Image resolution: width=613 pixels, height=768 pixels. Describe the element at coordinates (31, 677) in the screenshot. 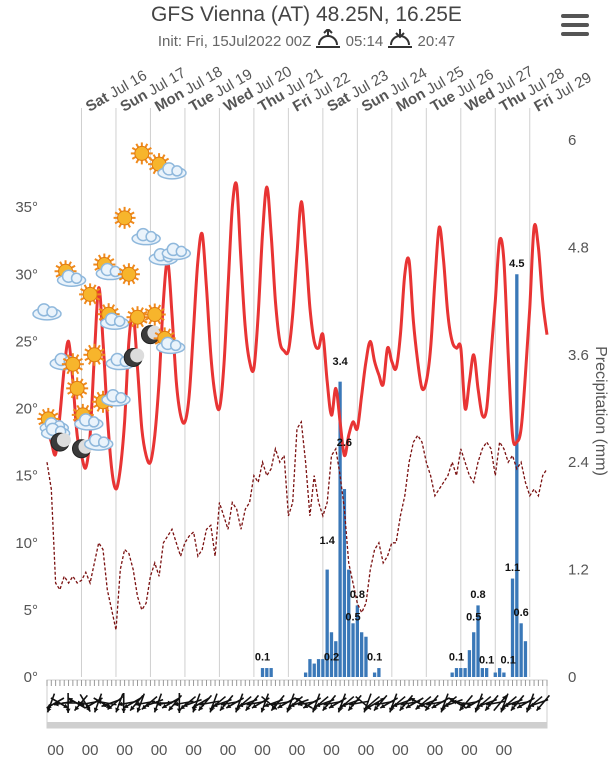

I see `y-left-tick: 0°` at that location.